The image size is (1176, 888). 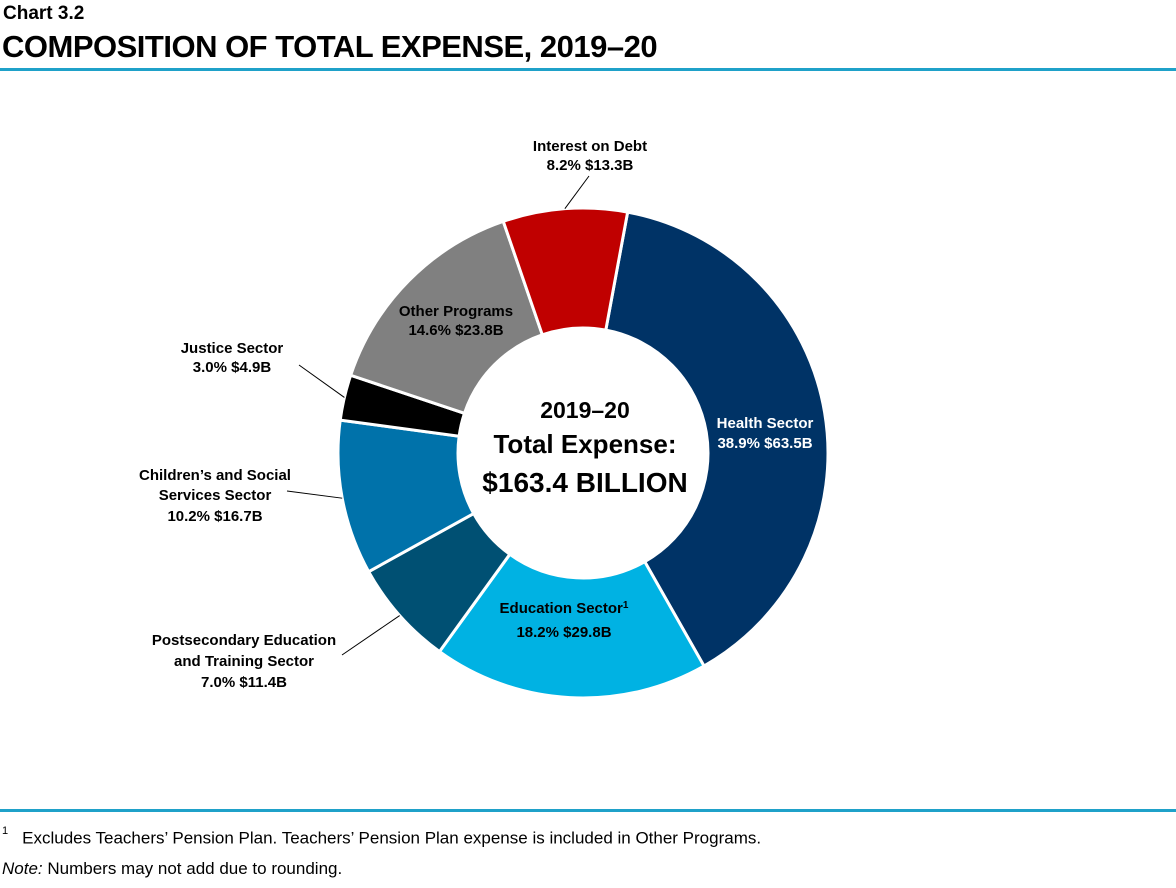 I want to click on label-health-name-0: Health Sector, so click(x=765, y=423).